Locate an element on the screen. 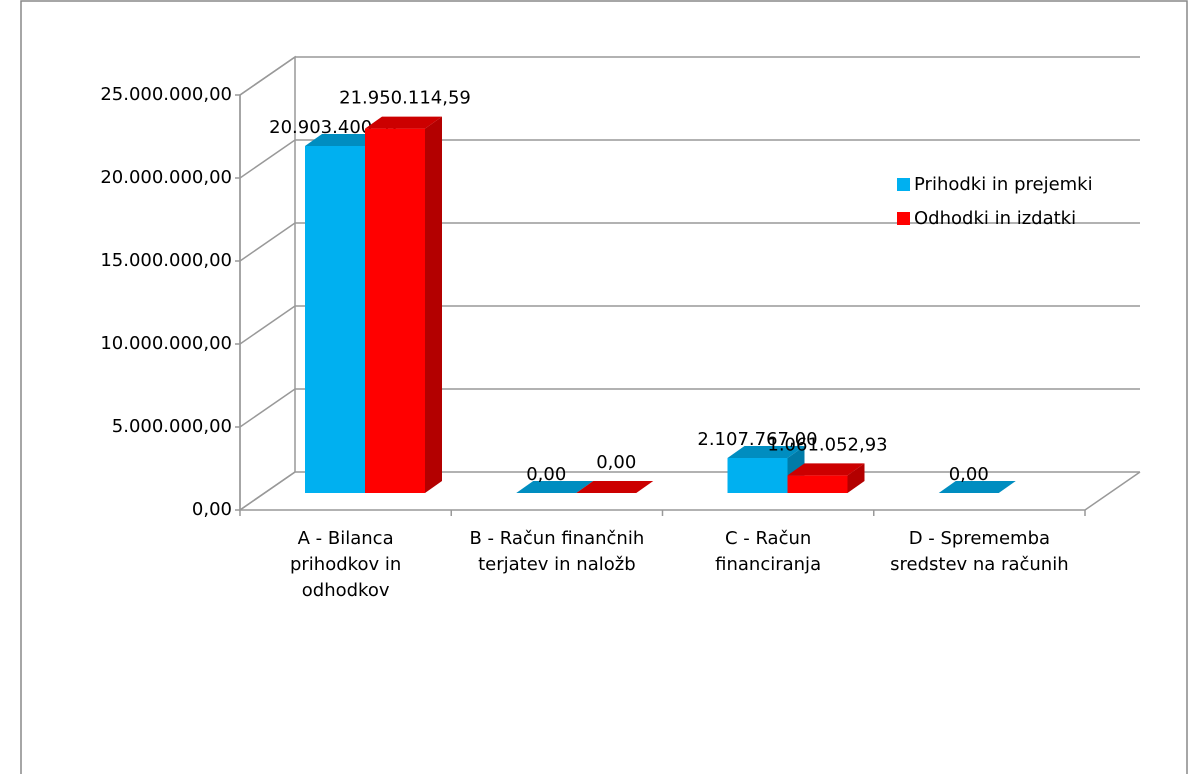 This screenshot has height=774, width=1189. data-label: 21.950.114,59 is located at coordinates (405, 98).